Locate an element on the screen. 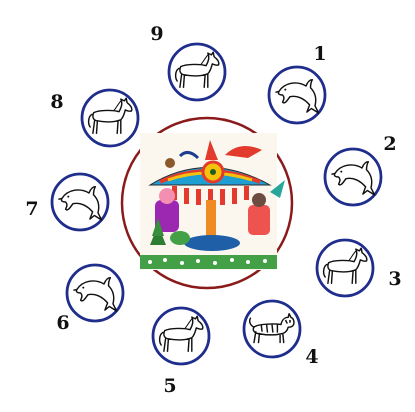 The height and width of the screenshot is (412, 415). position-7: 7 is located at coordinates (67, 202).